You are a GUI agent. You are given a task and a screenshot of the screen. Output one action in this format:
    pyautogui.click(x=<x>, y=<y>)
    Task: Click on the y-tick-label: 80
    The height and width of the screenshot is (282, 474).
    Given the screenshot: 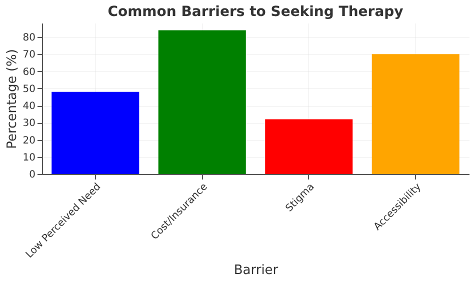 What is the action you would take?
    pyautogui.click(x=29, y=38)
    